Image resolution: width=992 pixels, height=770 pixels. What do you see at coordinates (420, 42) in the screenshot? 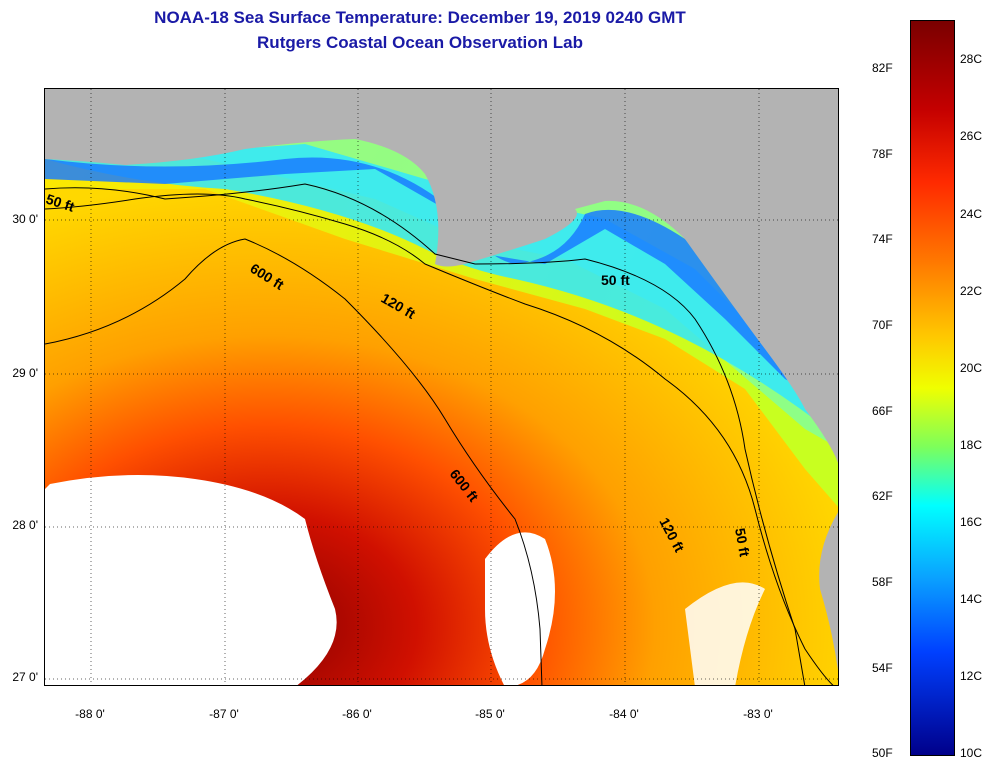
I see `map-subtitle: Rutgers Coastal Ocean Observation Lab` at bounding box center [420, 42].